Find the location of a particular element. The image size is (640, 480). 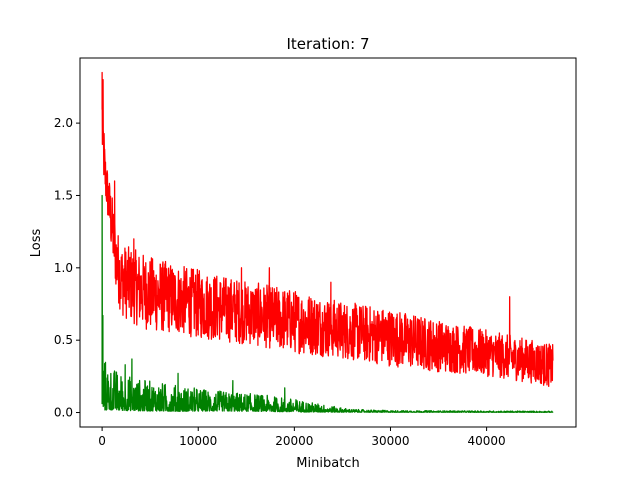

chart-title: Iteration: 7 is located at coordinates (328, 44).